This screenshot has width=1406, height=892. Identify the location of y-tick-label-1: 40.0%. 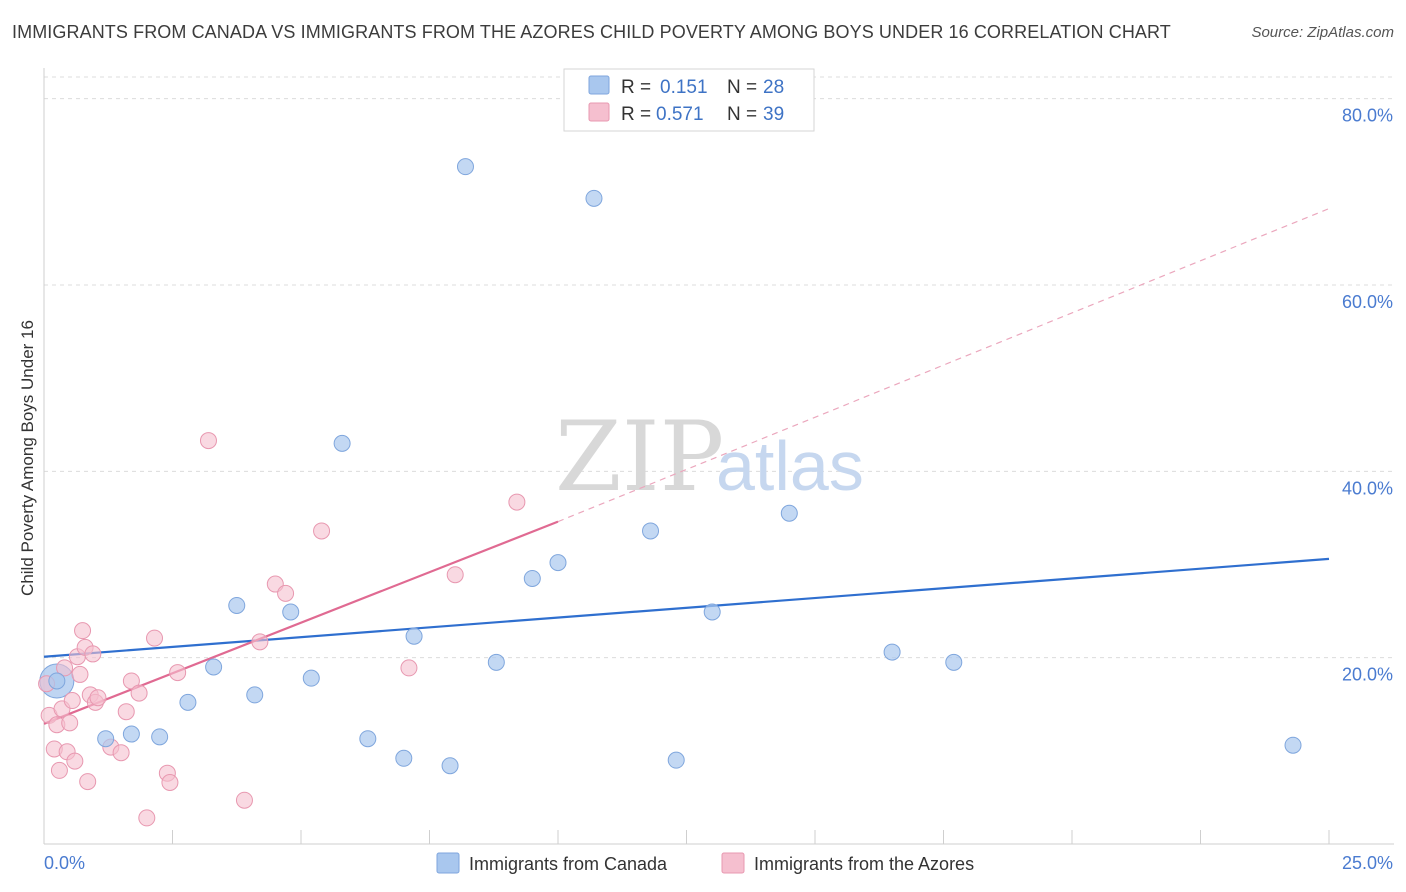
(1367, 488).